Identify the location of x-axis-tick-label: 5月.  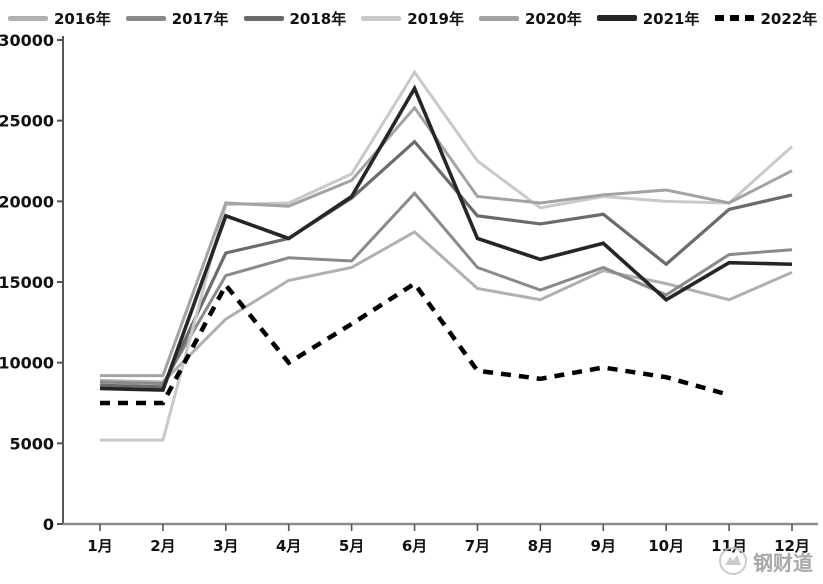
(351, 546).